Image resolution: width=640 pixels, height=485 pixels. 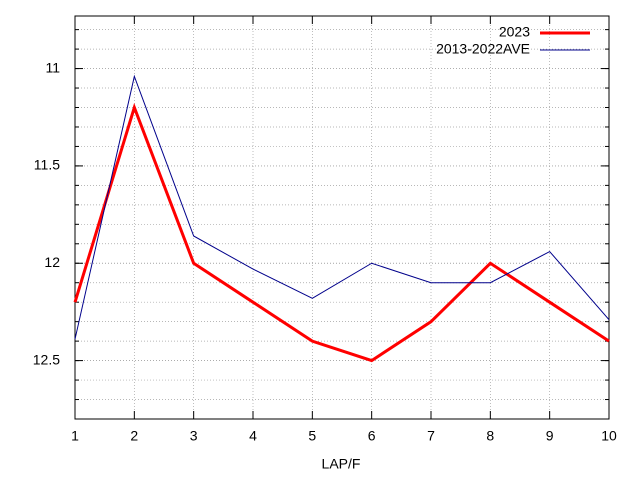 What do you see at coordinates (431, 436) in the screenshot?
I see `x-tick-label: 7` at bounding box center [431, 436].